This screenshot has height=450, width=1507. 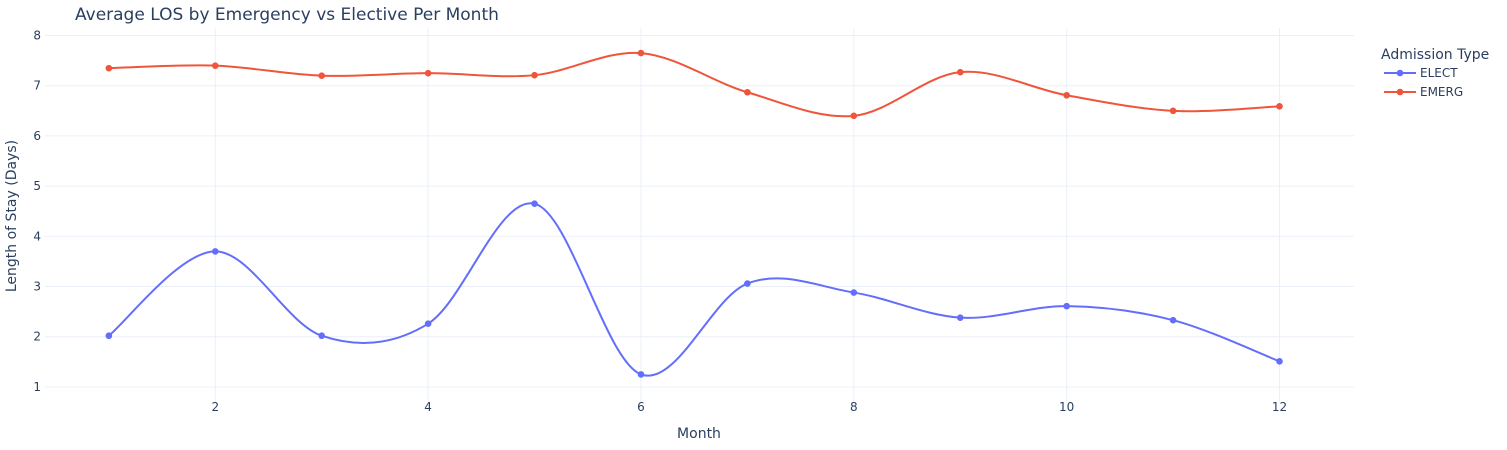 I want to click on x-tick-label: 4, so click(x=428, y=407).